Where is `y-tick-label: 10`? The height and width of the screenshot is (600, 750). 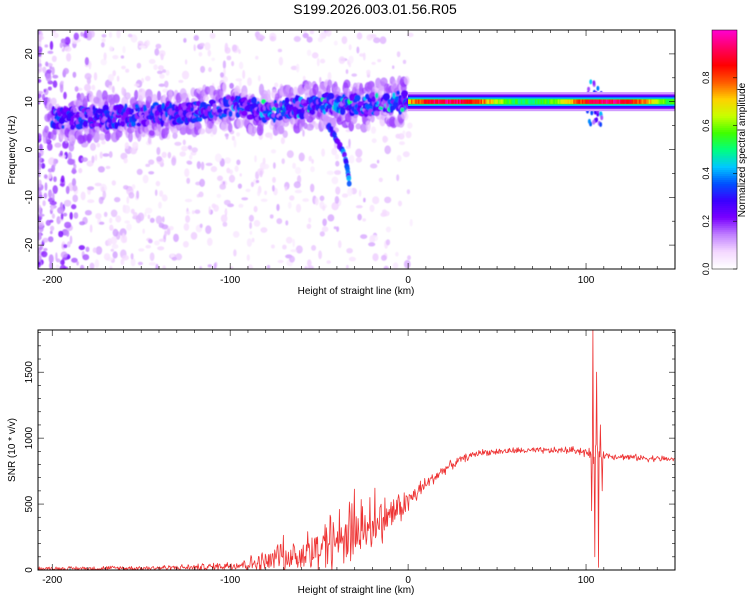
y-tick-label: 10 is located at coordinates (29, 102).